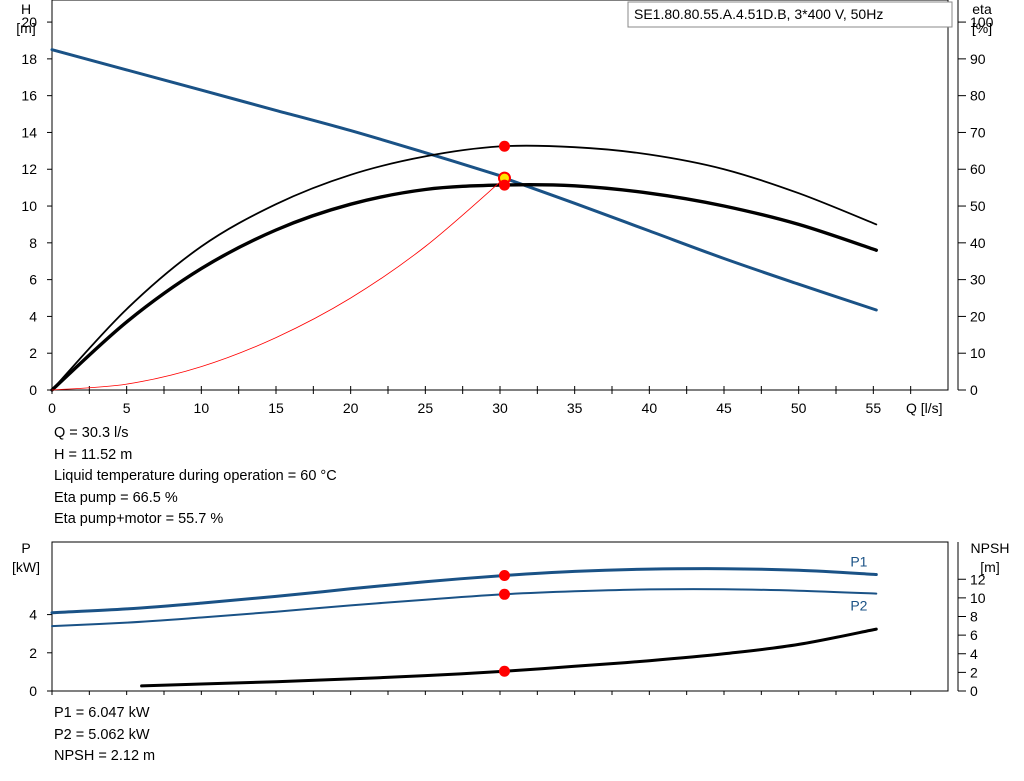 The image size is (1024, 781). Describe the element at coordinates (978, 59) in the screenshot. I see `y-right-tick-label: 90` at that location.